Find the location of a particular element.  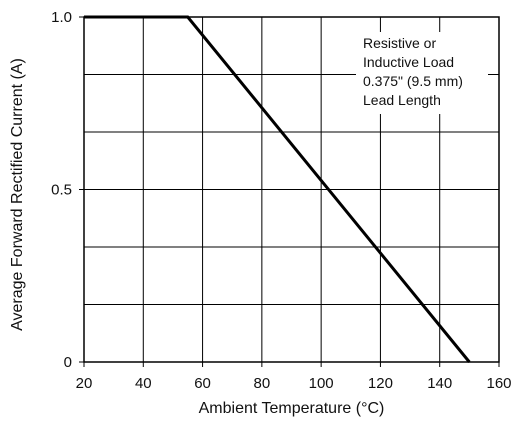

x-tick-label: 140 is located at coordinates (439, 383).